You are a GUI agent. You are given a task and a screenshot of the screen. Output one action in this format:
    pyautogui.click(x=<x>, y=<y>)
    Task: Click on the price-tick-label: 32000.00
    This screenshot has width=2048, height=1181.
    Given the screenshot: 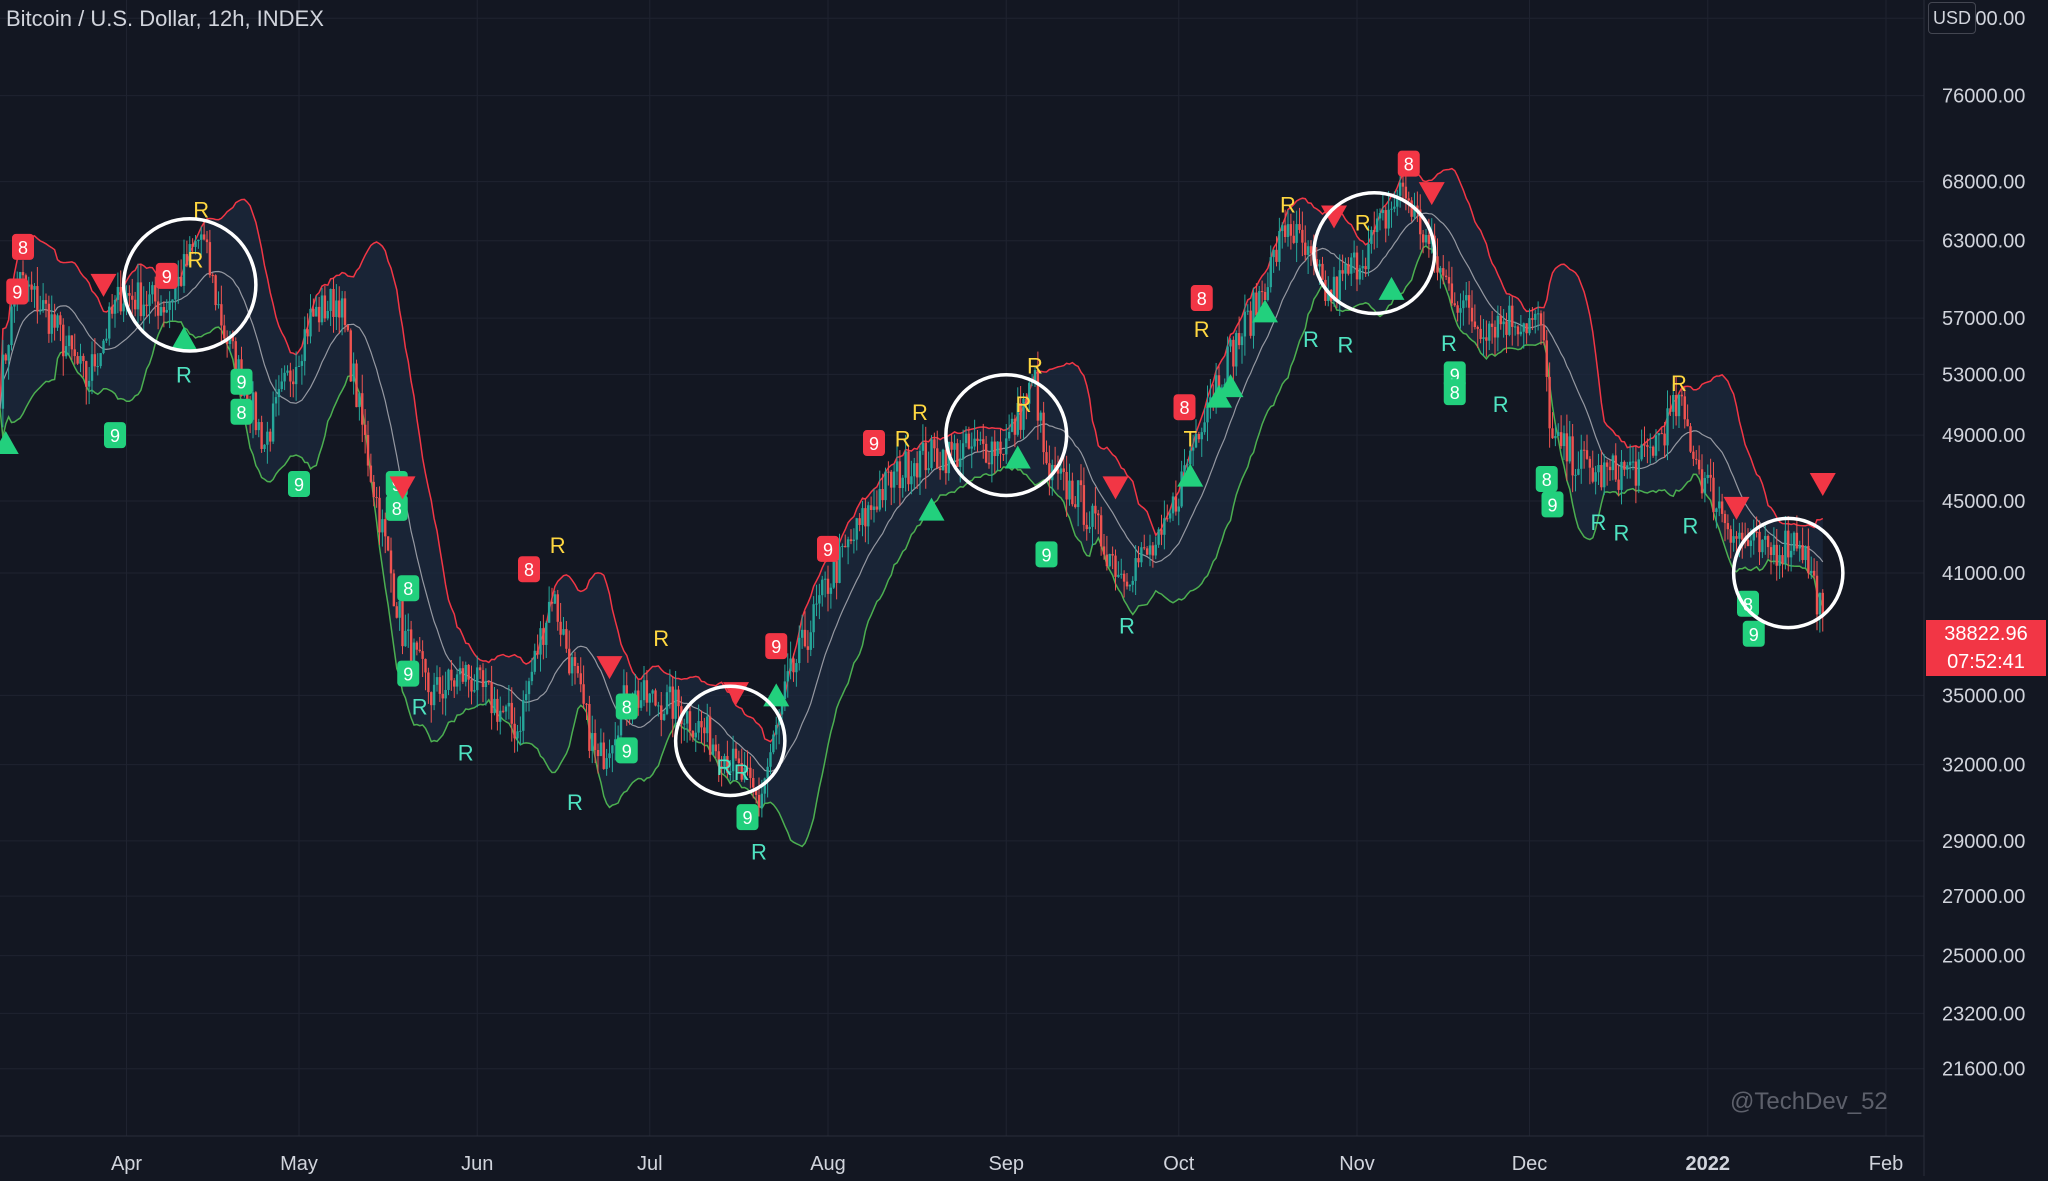 What is the action you would take?
    pyautogui.click(x=1983, y=766)
    